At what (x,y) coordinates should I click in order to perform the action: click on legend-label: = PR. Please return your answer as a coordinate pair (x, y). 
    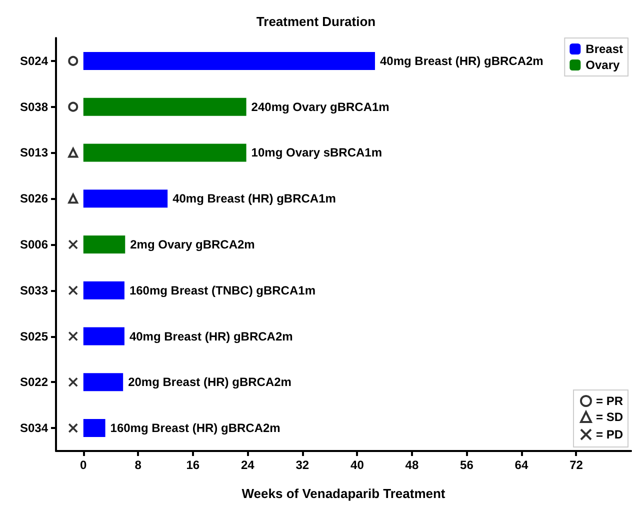
    Looking at the image, I should click on (610, 401).